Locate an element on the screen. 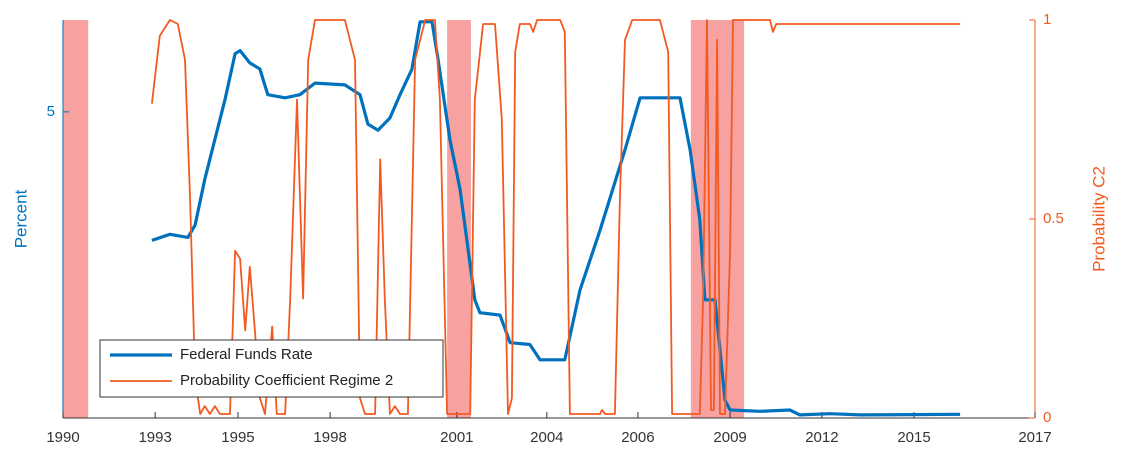 The height and width of the screenshot is (449, 1125). x-tick-label: 2004 is located at coordinates (546, 437).